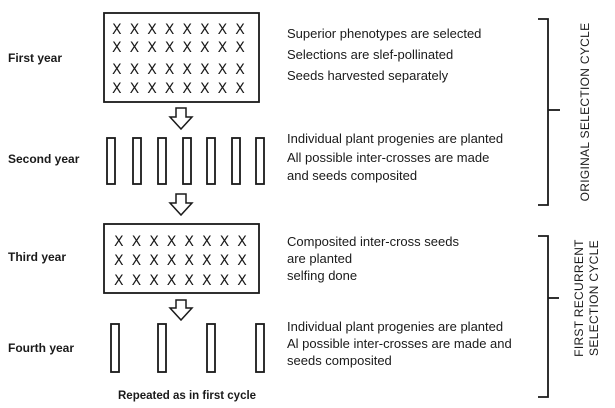  Describe the element at coordinates (352, 175) in the screenshot. I see `desc-second-line-3: and seeds composited` at that location.